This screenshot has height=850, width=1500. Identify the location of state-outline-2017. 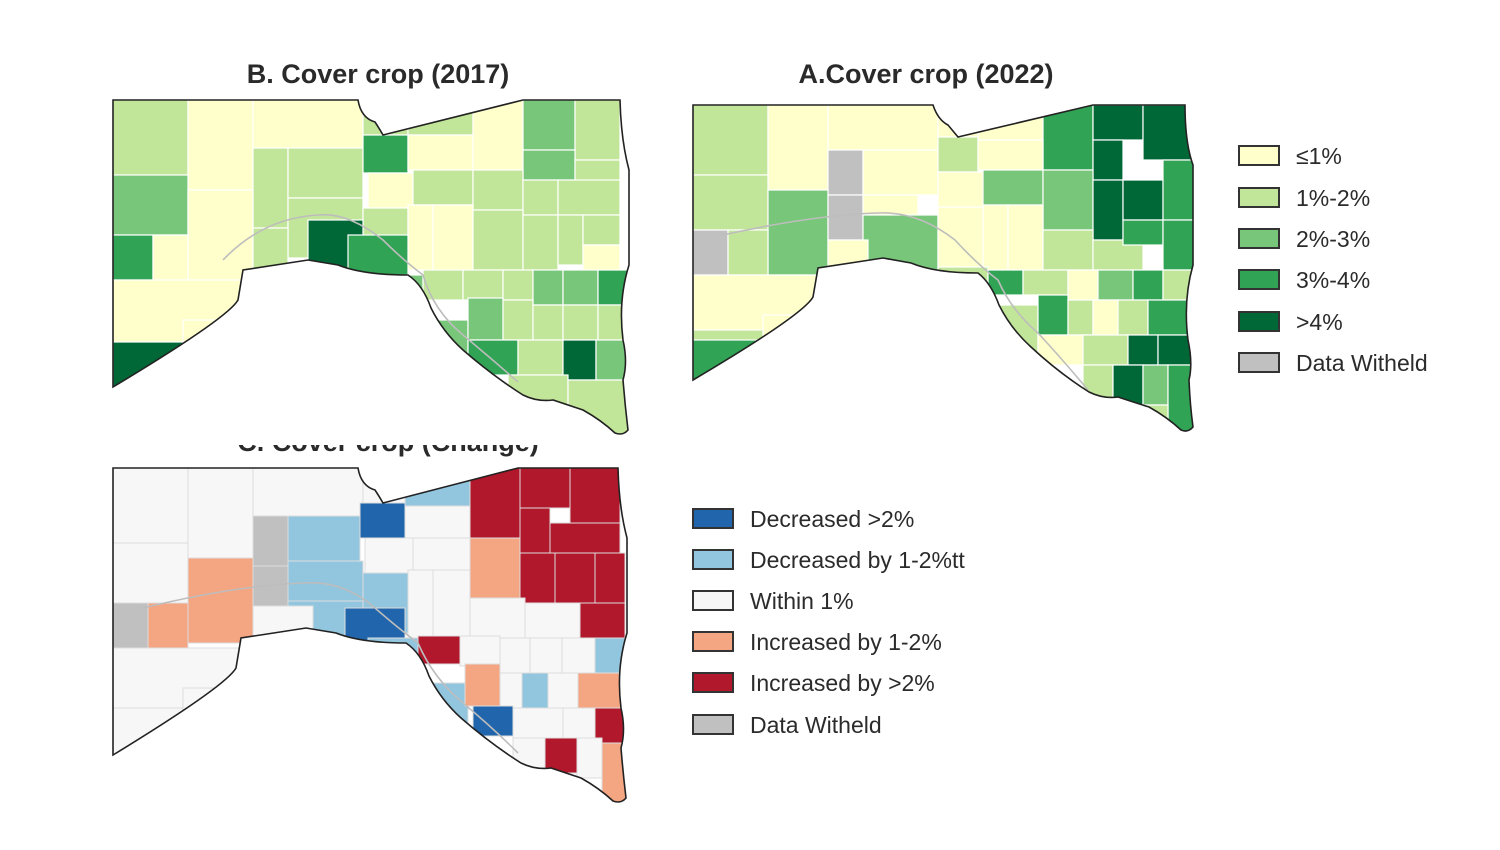
(371, 267).